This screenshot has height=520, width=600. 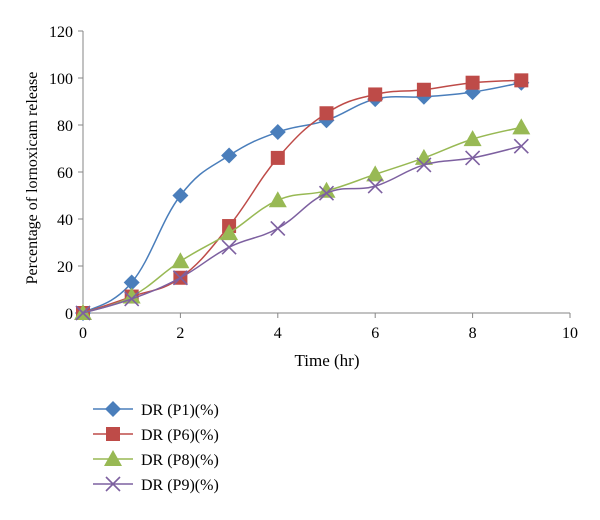 I want to click on x-tick-label: 4, so click(x=278, y=333).